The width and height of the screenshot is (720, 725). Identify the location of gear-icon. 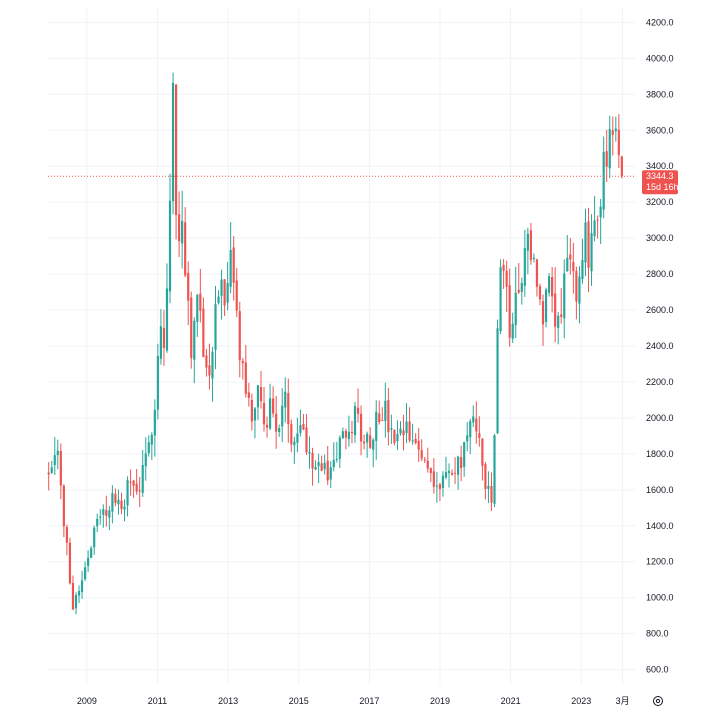
(658, 701).